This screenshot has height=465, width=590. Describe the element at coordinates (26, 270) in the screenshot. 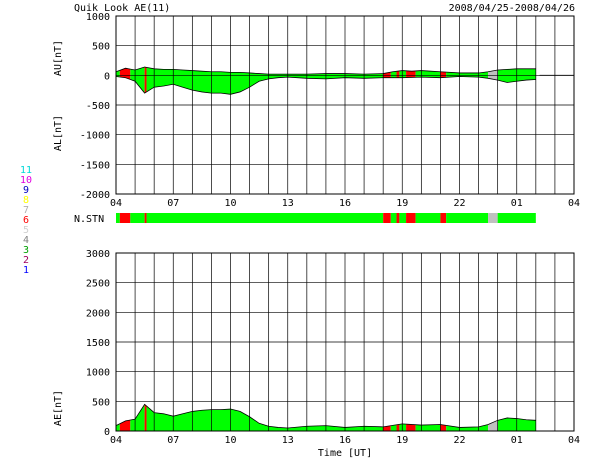

I see `legend-entry: 1` at that location.